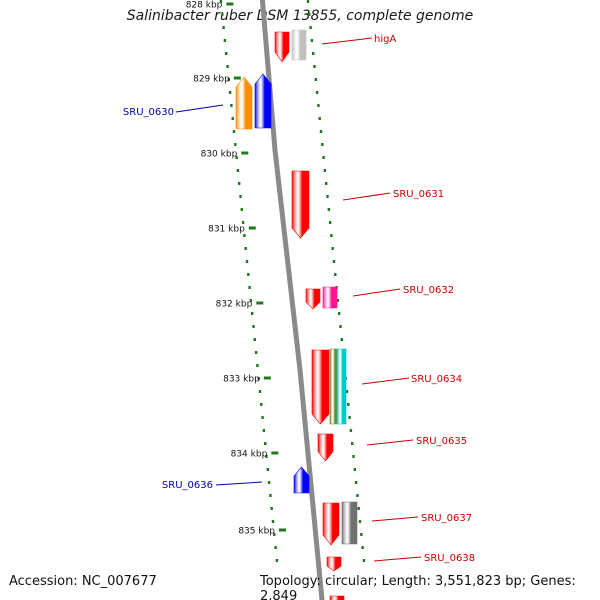 The height and width of the screenshot is (600, 600). What do you see at coordinates (441, 441) in the screenshot?
I see `gene-label-sru-0635: SRU_0635` at bounding box center [441, 441].